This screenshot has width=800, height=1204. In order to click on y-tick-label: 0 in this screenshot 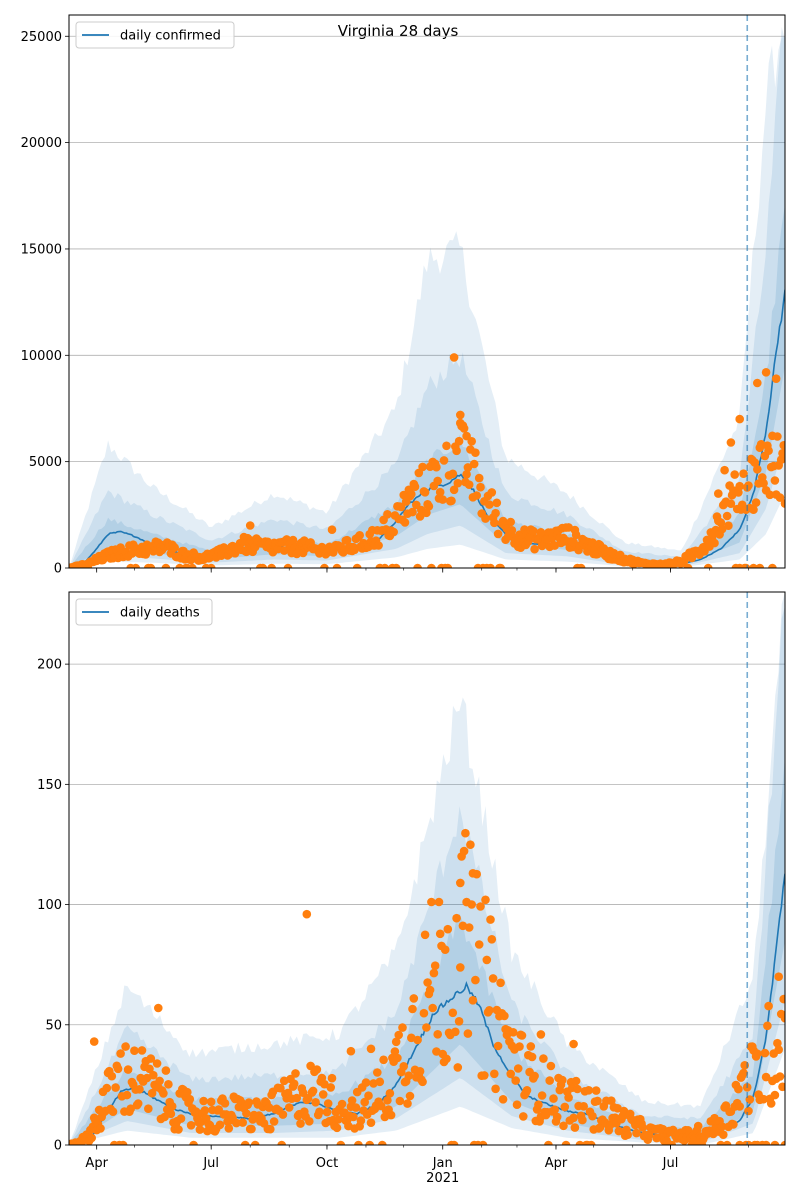, I will do `click(58, 1146)`.